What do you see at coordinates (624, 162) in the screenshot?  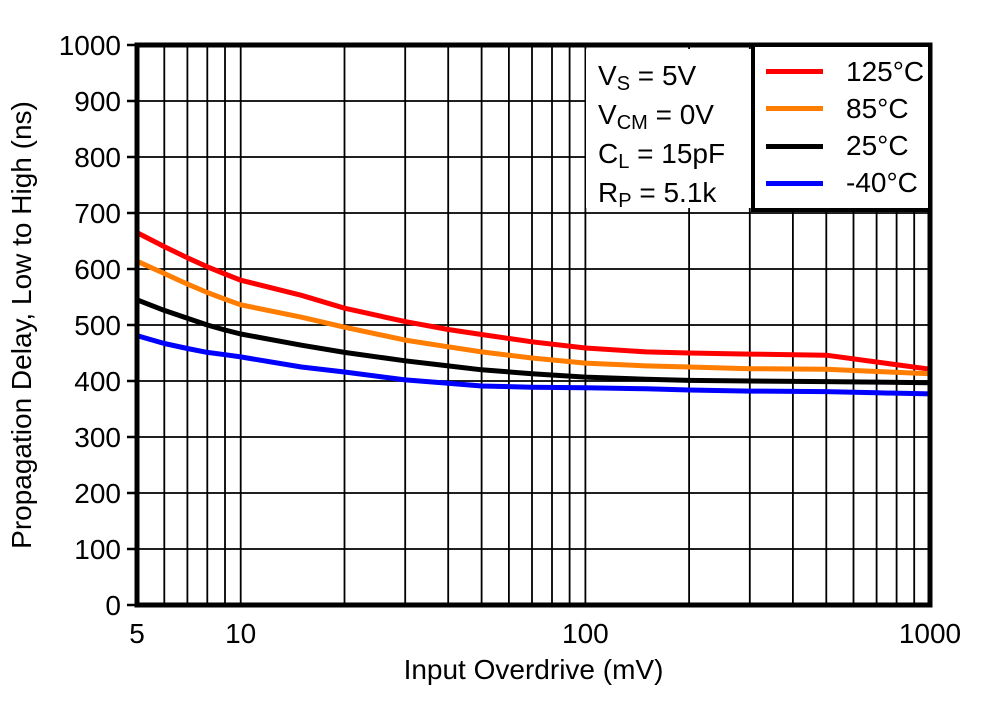 I see `subscript: L` at bounding box center [624, 162].